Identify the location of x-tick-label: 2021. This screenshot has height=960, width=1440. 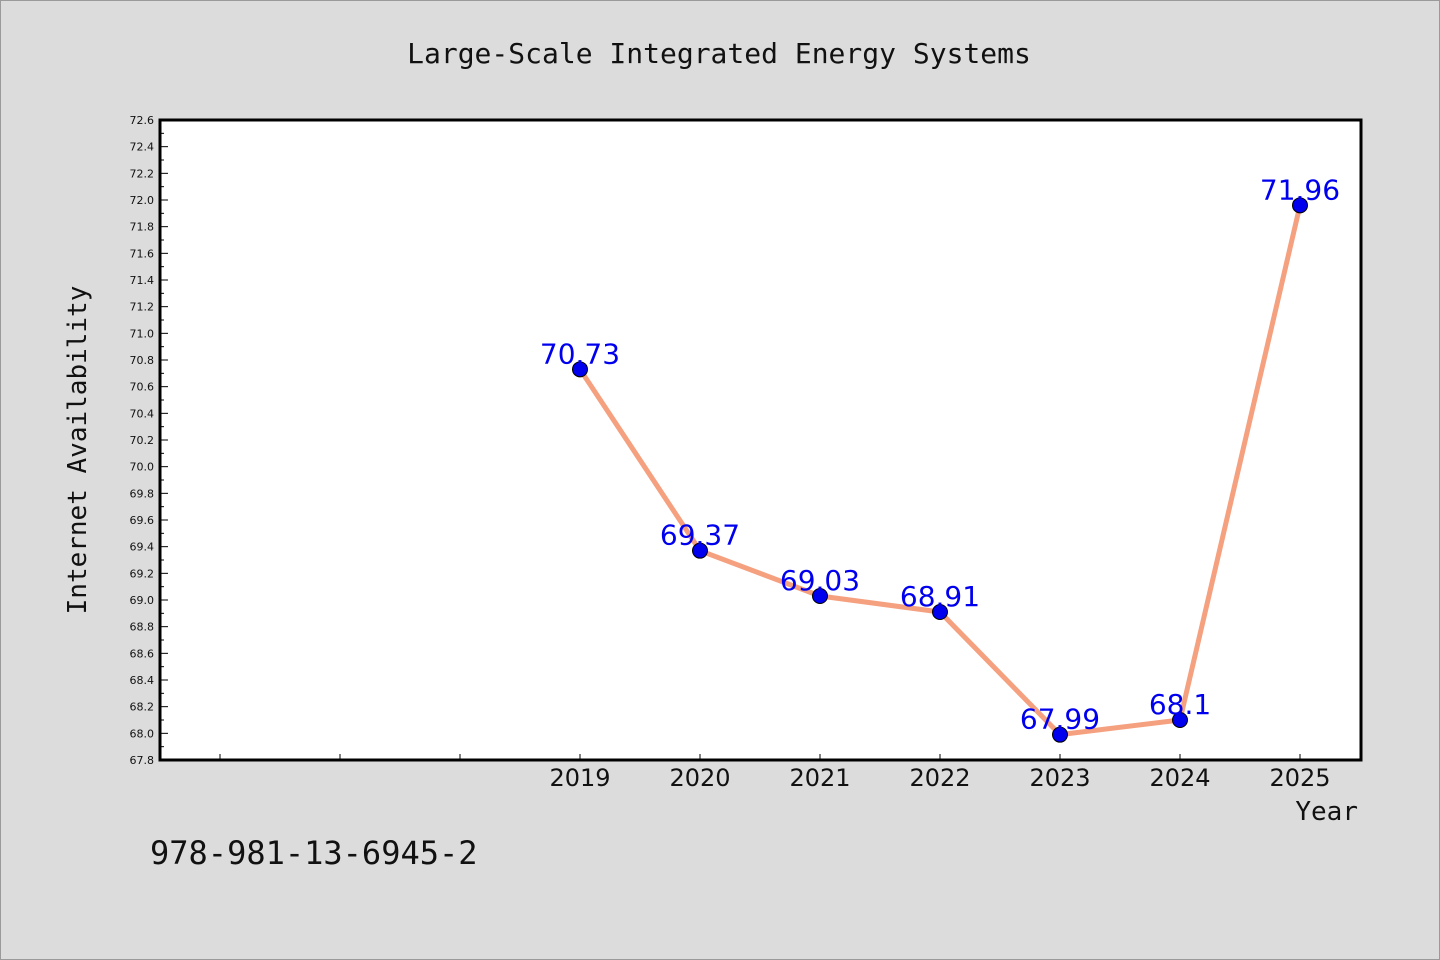
(819, 778).